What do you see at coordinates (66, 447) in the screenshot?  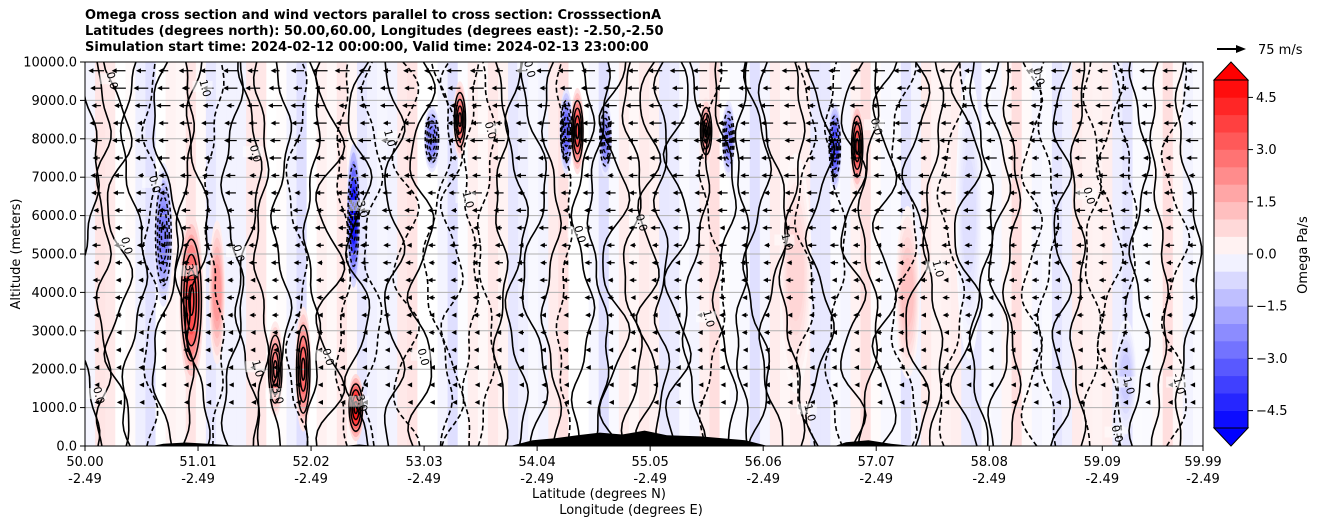 I see `y-tick-label: 0.0` at bounding box center [66, 447].